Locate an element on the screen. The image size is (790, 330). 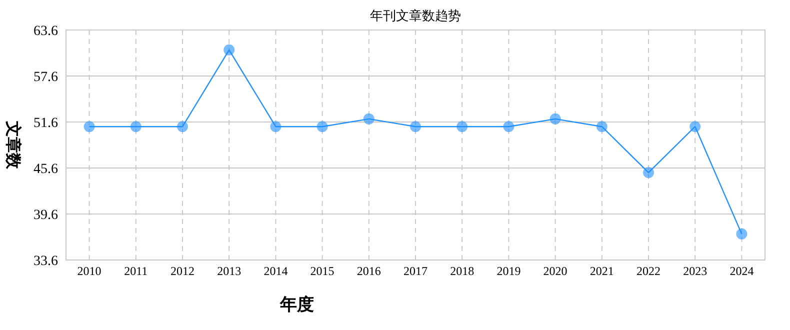
x-tick-label: 2020 is located at coordinates (555, 271).